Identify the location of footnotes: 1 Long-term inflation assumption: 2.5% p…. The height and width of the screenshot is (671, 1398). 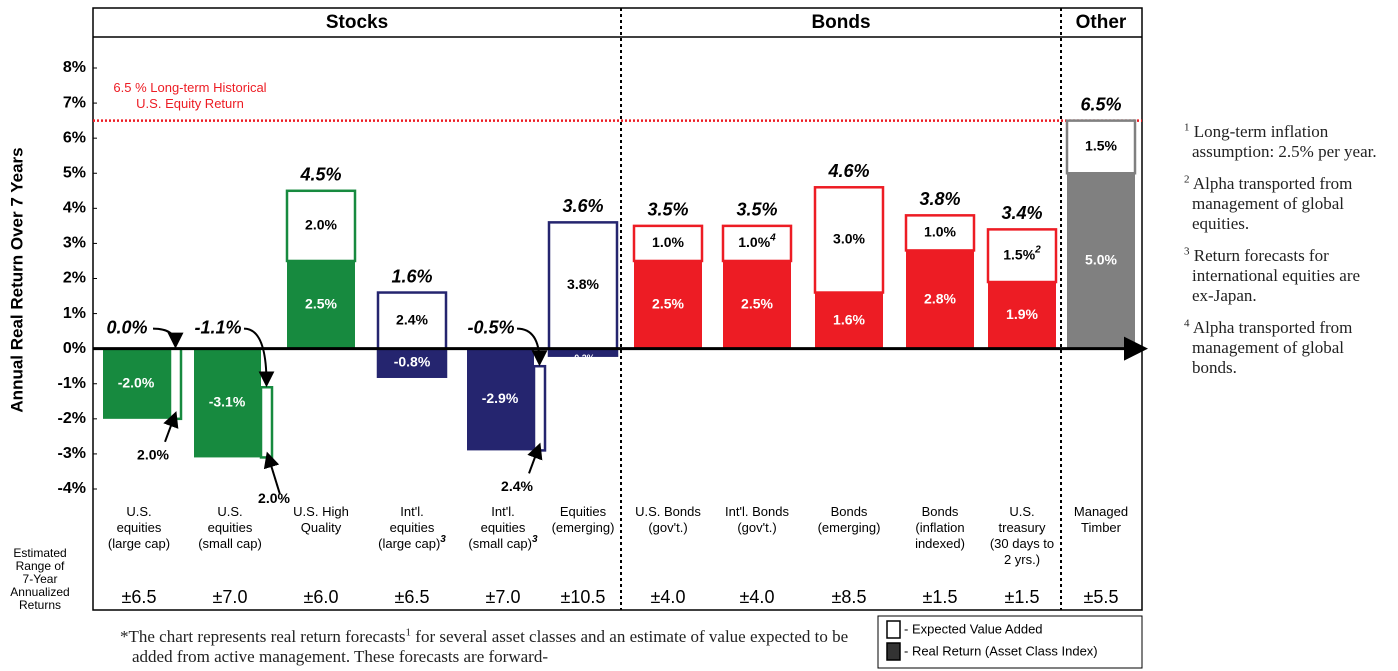
(1278, 256).